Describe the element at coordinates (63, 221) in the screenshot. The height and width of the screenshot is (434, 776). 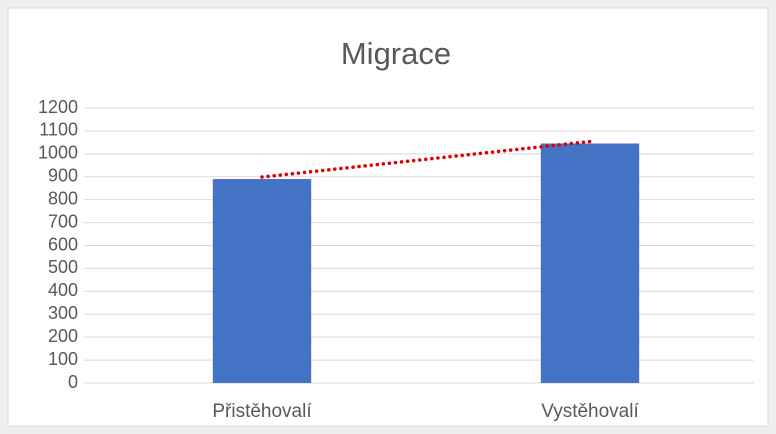
I see `y-tick-label: 700` at that location.